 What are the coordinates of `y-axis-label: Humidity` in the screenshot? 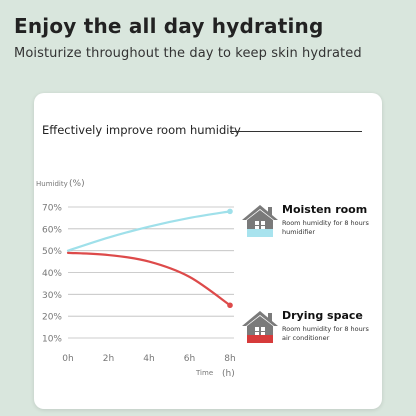 It's located at (52, 184).